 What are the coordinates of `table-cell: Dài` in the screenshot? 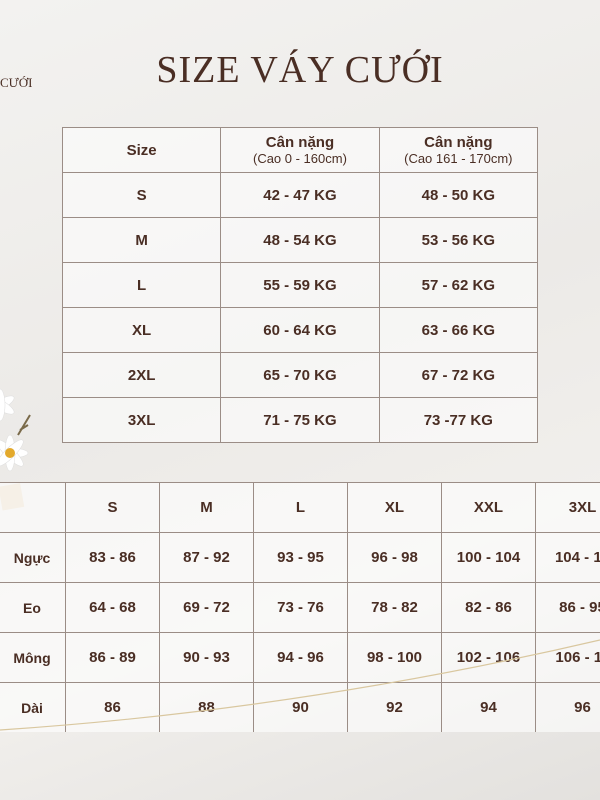 It's located at (33, 707).